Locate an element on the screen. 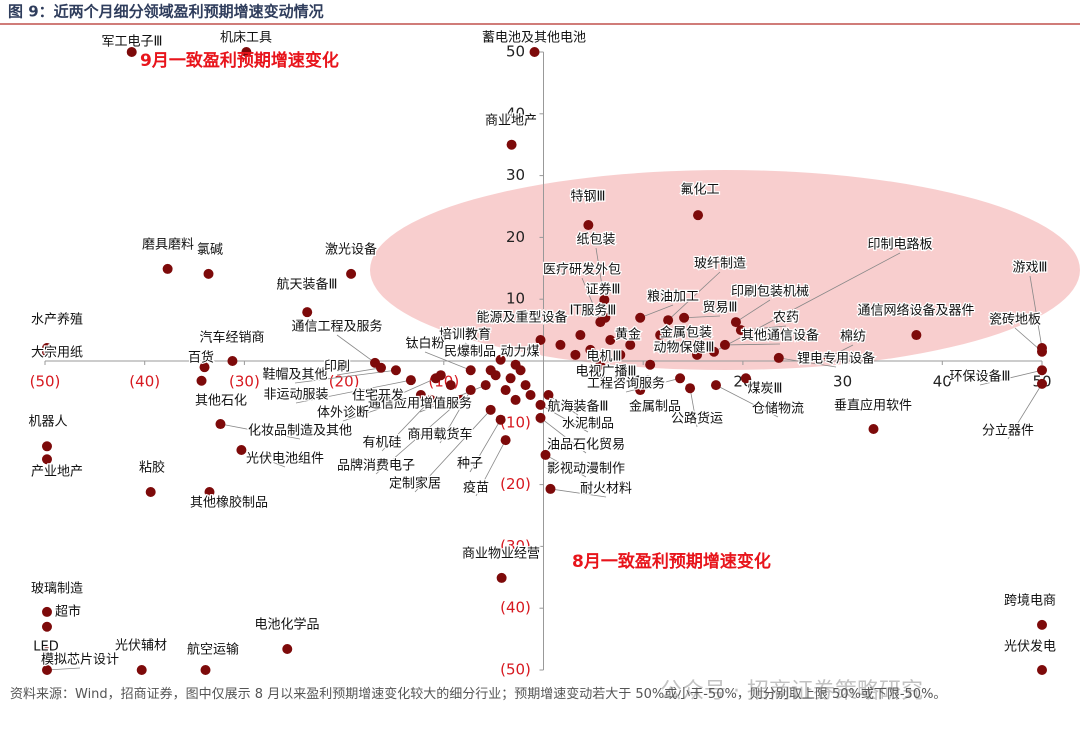 The image size is (1080, 732). point-label: 耐火材料 is located at coordinates (606, 489).